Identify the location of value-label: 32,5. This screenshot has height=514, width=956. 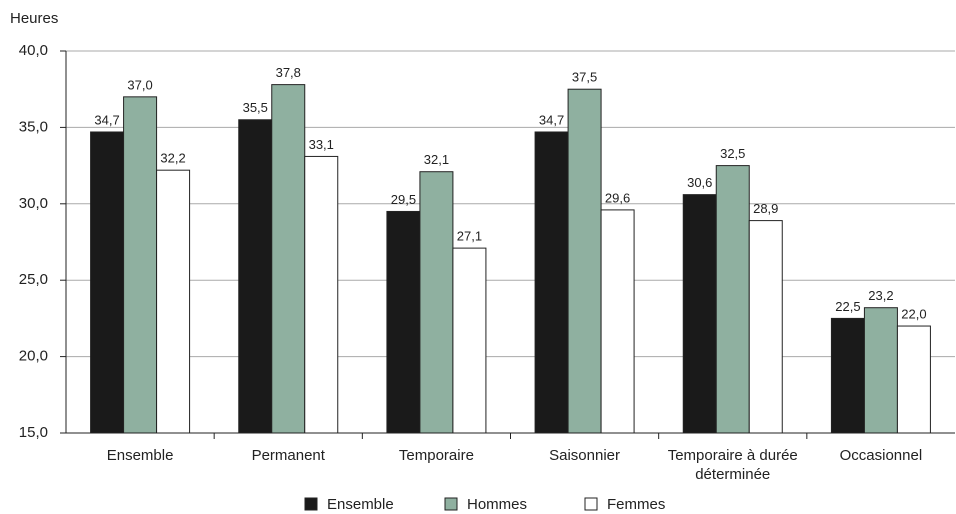
(732, 153).